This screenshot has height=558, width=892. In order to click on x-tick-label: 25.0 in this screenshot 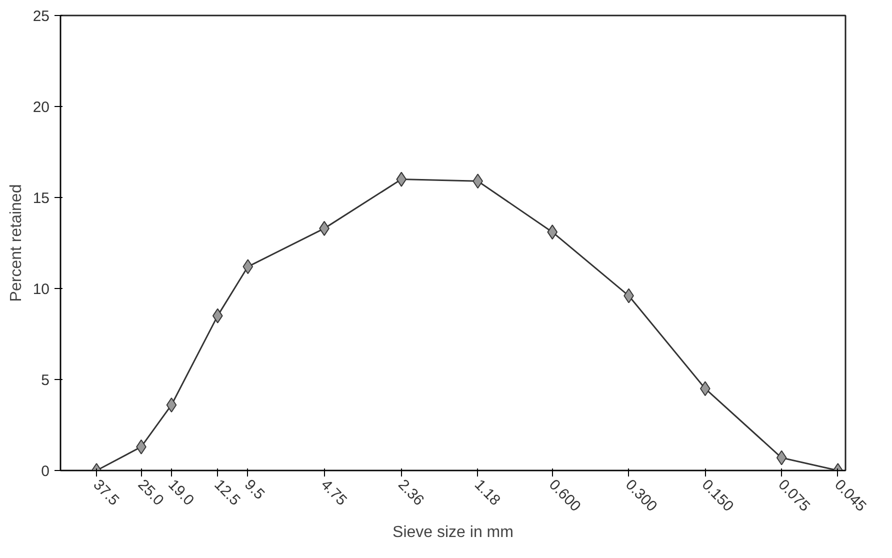, I will do `click(150, 493)`.